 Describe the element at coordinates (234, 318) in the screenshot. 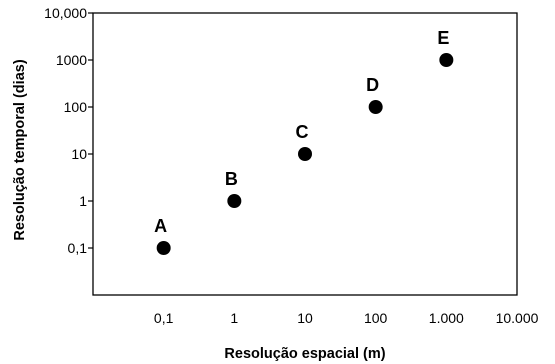

I see `x-tick-label: 1` at that location.